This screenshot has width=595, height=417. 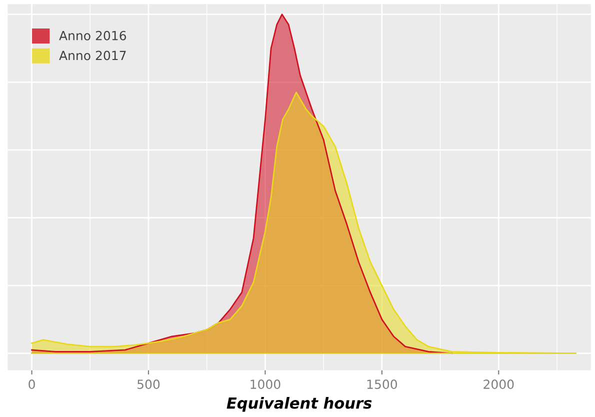 What do you see at coordinates (92, 55) in the screenshot?
I see `legend-label: Anno 2017` at bounding box center [92, 55].